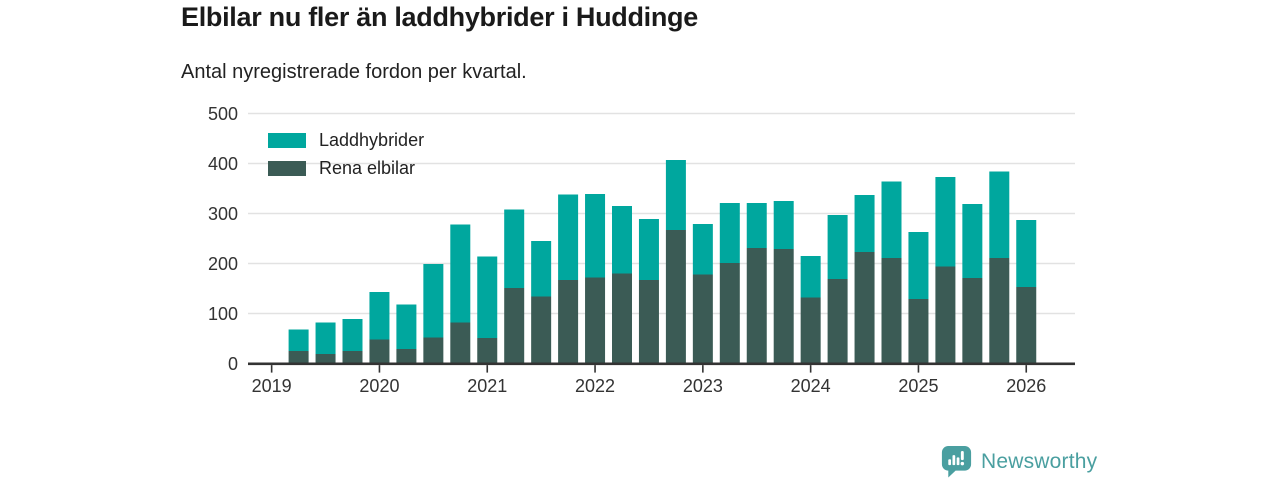 This screenshot has height=480, width=1280. I want to click on x-tick-label-2026: 2026, so click(1026, 386).